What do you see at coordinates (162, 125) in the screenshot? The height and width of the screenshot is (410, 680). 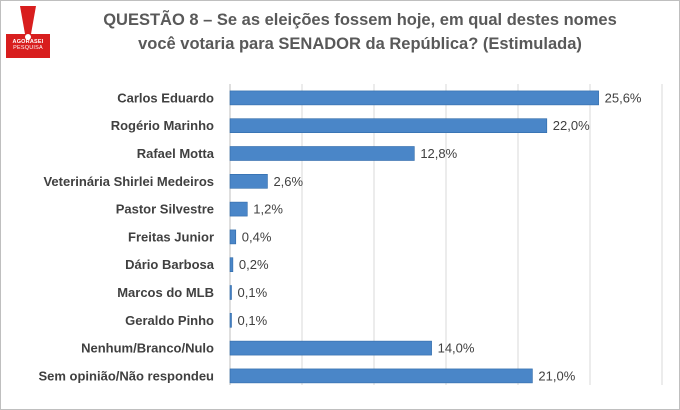 I see `category-label: Rogério Marinho` at bounding box center [162, 125].